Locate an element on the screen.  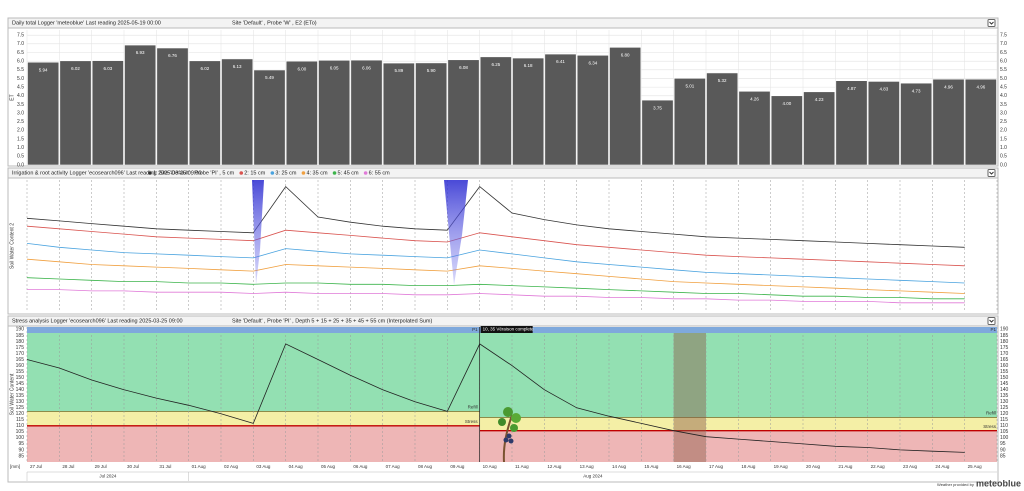
bar-value-label: 3.75 is located at coordinates (657, 107).